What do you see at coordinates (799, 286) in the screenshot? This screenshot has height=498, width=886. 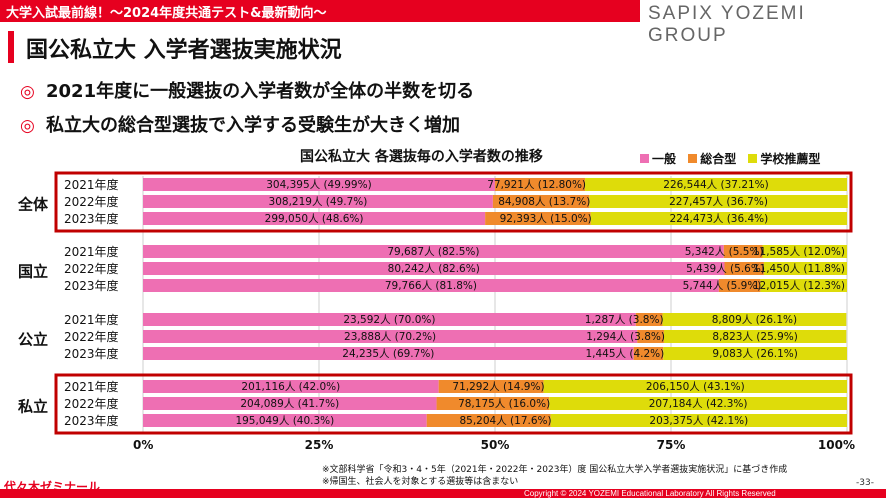 I see `data-label: 12,015人 (12.3%)` at bounding box center [799, 286].